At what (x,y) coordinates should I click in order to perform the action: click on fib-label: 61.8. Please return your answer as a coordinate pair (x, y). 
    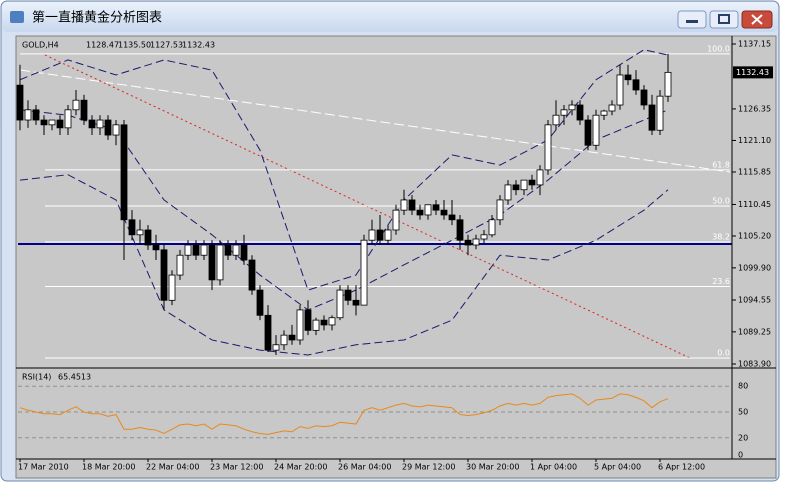
    Looking at the image, I should click on (721, 164).